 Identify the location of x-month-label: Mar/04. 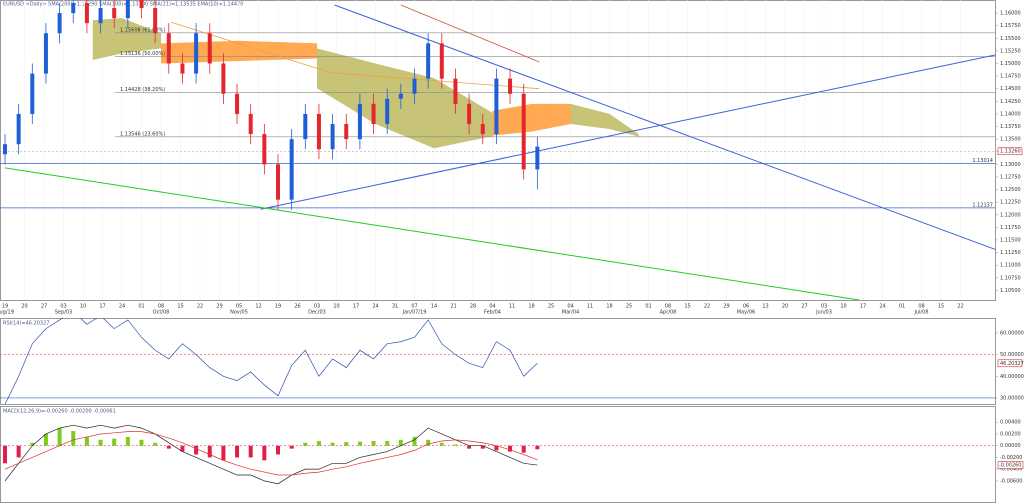
(570, 313).